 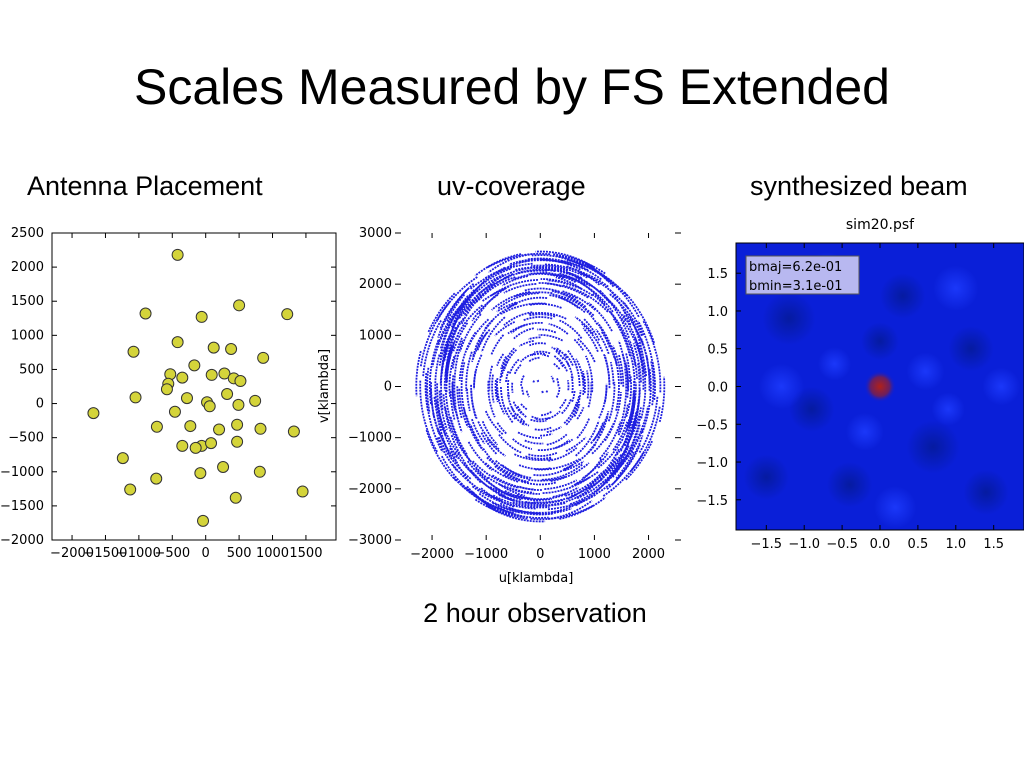 What do you see at coordinates (918, 544) in the screenshot?
I see `beam-x-tick-label: 0.5` at bounding box center [918, 544].